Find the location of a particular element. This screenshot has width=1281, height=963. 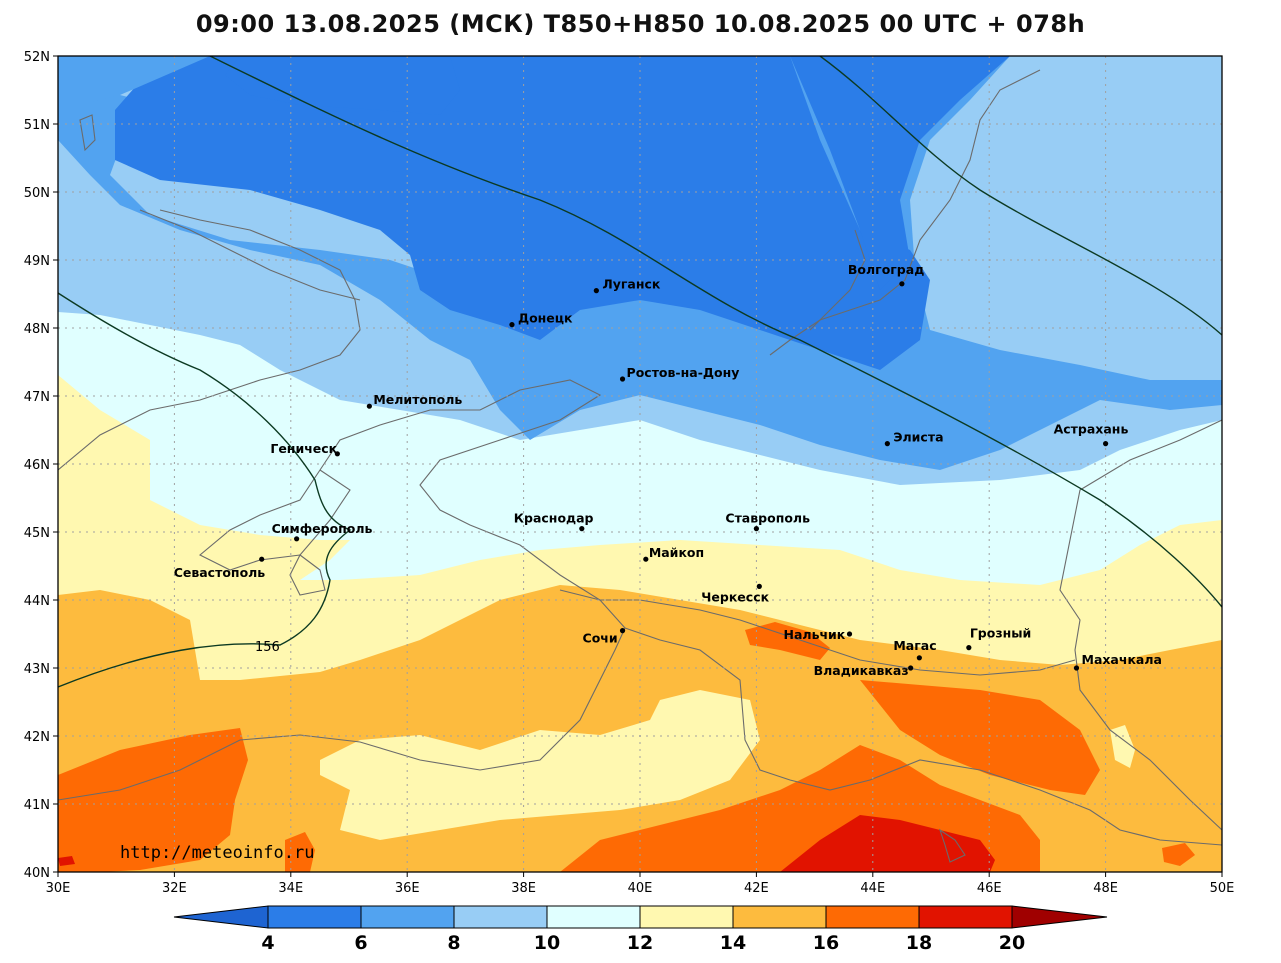

city-label: Элиста is located at coordinates (918, 437).